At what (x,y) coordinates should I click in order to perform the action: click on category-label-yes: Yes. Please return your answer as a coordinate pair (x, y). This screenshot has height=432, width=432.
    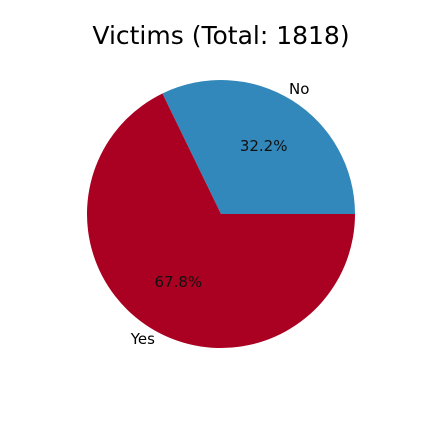
    Looking at the image, I should click on (142, 339).